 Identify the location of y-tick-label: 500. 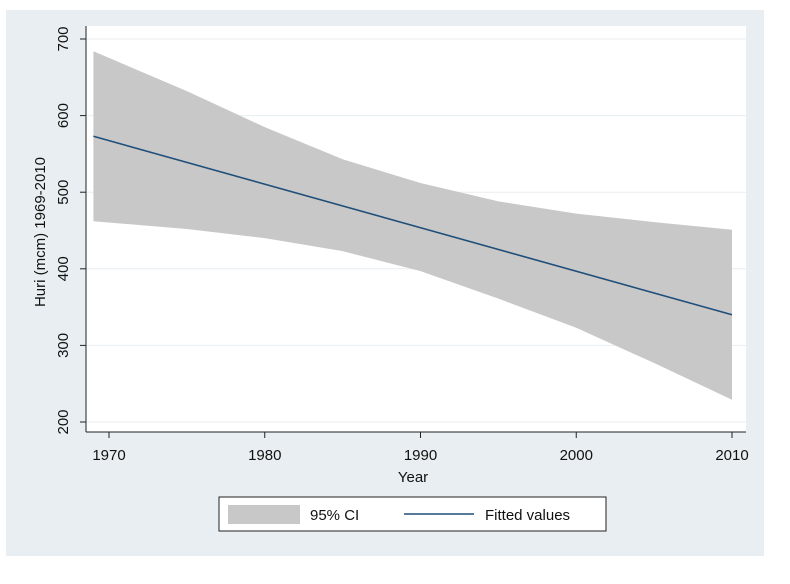
(63, 192).